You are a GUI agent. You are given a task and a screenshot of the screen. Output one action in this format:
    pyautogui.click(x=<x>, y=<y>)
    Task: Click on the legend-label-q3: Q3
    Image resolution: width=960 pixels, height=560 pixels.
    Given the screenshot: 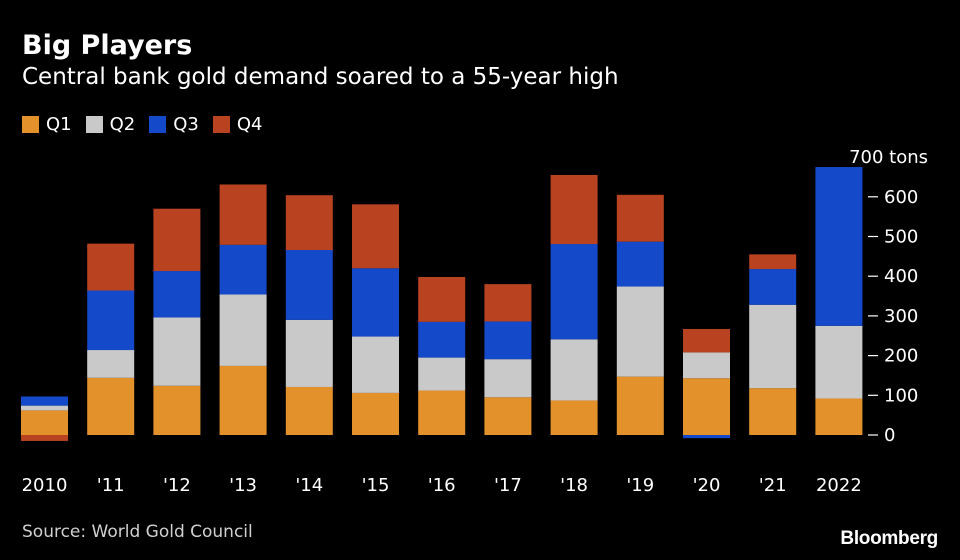 What is the action you would take?
    pyautogui.click(x=186, y=124)
    